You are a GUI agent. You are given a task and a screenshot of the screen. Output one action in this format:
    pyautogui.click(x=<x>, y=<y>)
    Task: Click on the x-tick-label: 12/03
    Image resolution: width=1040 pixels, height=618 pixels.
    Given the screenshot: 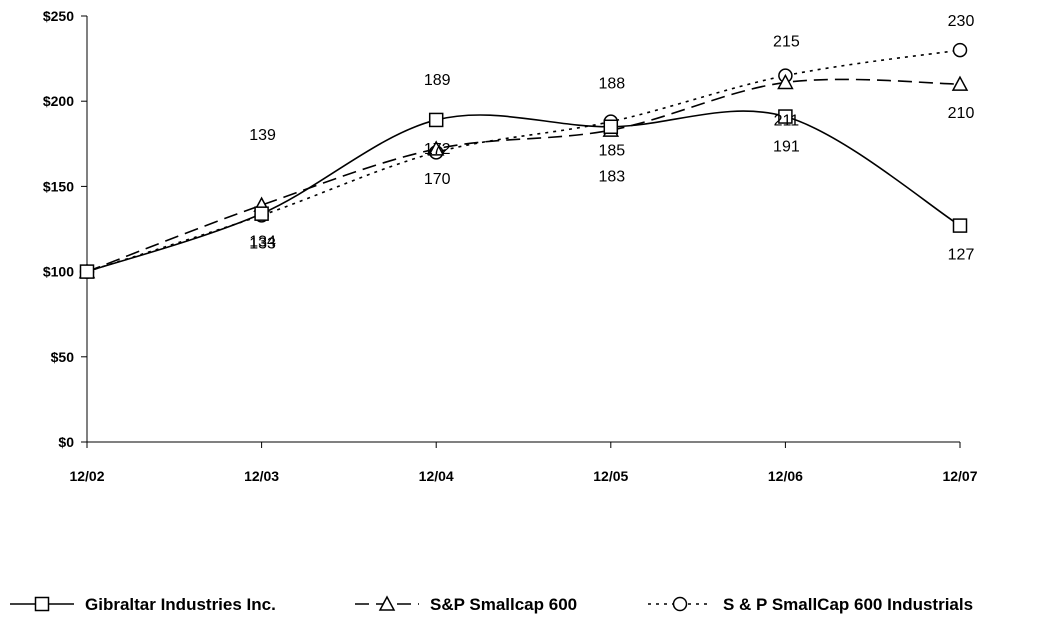 What is the action you would take?
    pyautogui.click(x=261, y=476)
    